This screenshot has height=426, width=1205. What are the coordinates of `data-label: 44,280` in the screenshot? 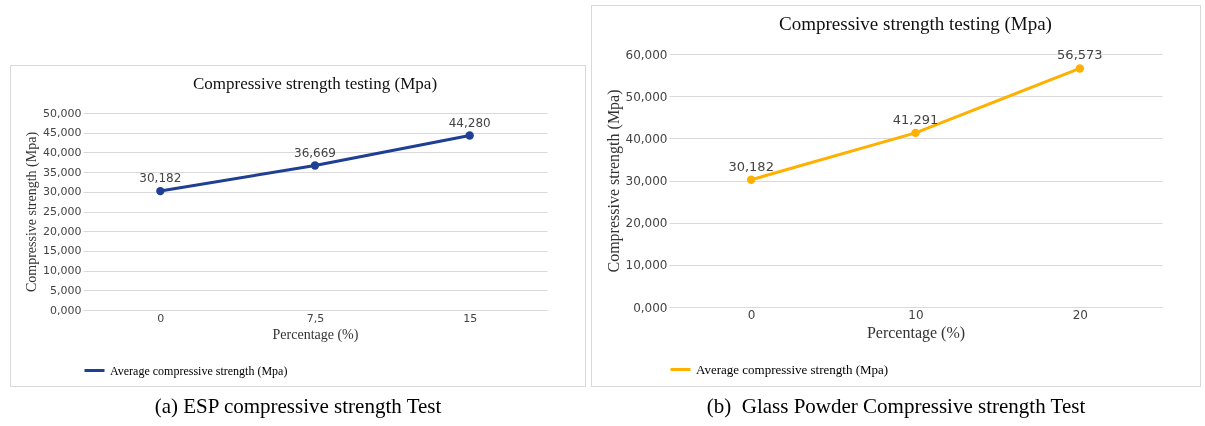 It's located at (469, 122).